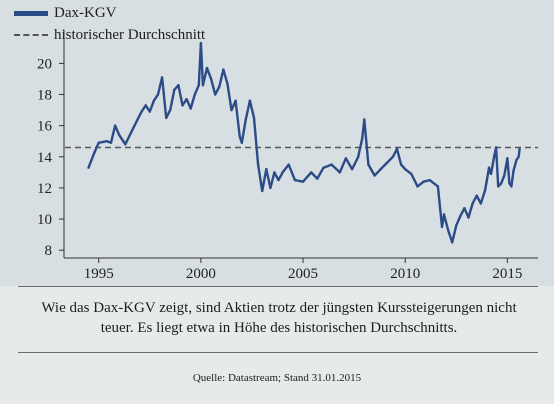 This screenshot has height=404, width=554. I want to click on top-divider, so click(278, 286).